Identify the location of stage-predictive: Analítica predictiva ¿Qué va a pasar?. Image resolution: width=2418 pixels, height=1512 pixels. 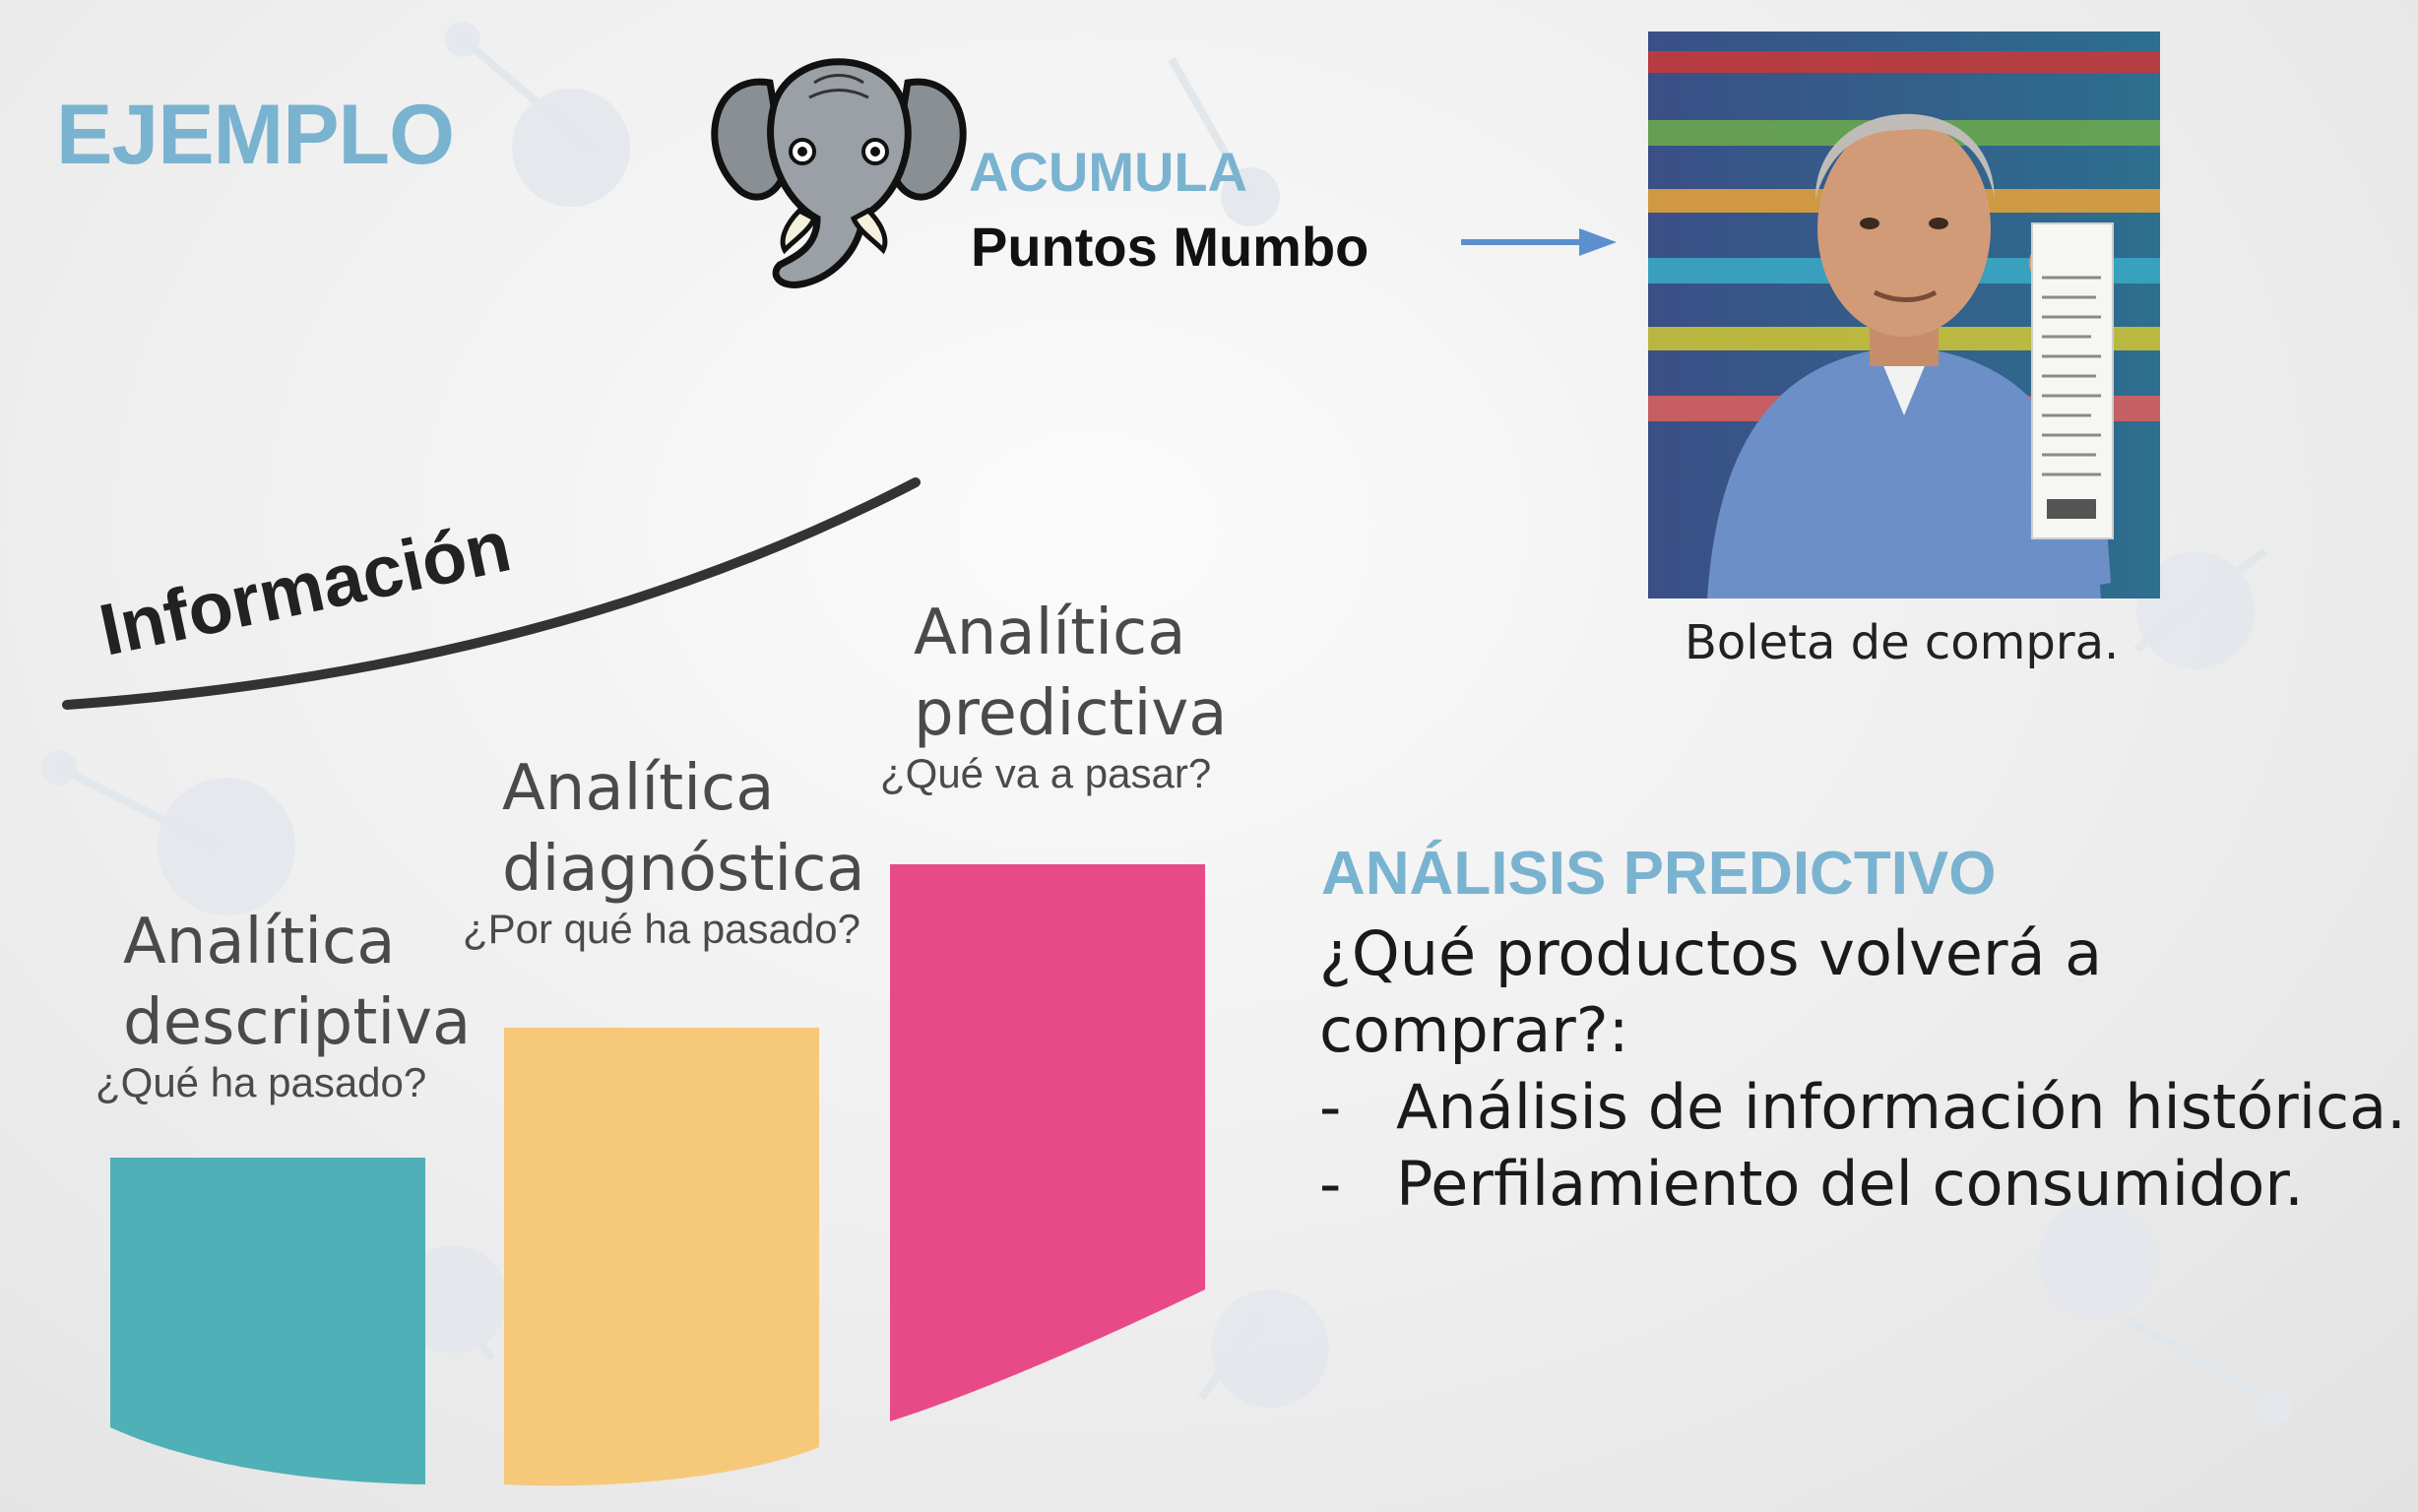
(1054, 695).